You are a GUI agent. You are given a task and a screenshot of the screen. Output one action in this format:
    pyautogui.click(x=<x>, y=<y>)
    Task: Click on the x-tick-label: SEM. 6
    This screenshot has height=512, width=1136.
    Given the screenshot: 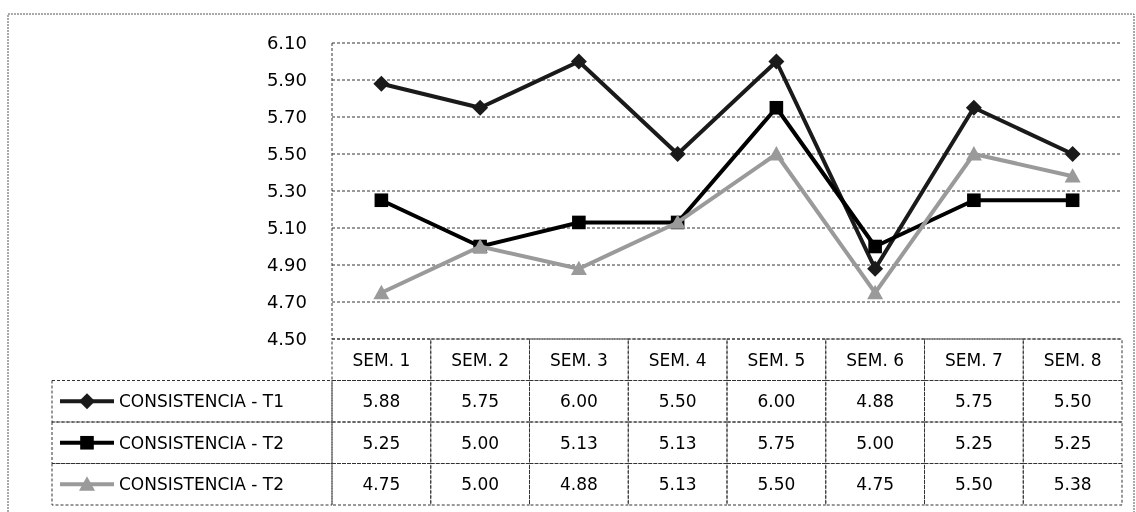 What is the action you would take?
    pyautogui.click(x=875, y=359)
    